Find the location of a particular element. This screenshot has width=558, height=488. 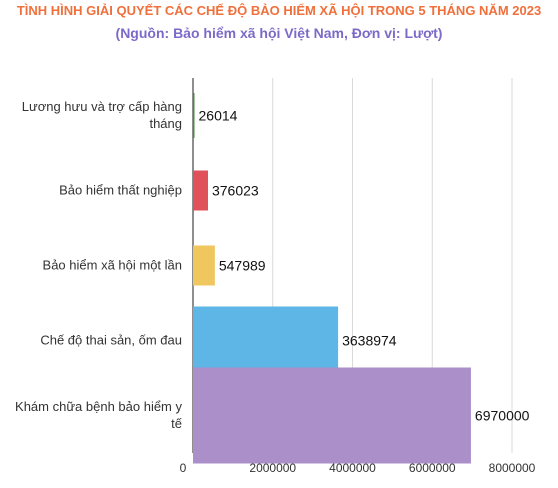

x-tick-label: 4000000 is located at coordinates (352, 468).